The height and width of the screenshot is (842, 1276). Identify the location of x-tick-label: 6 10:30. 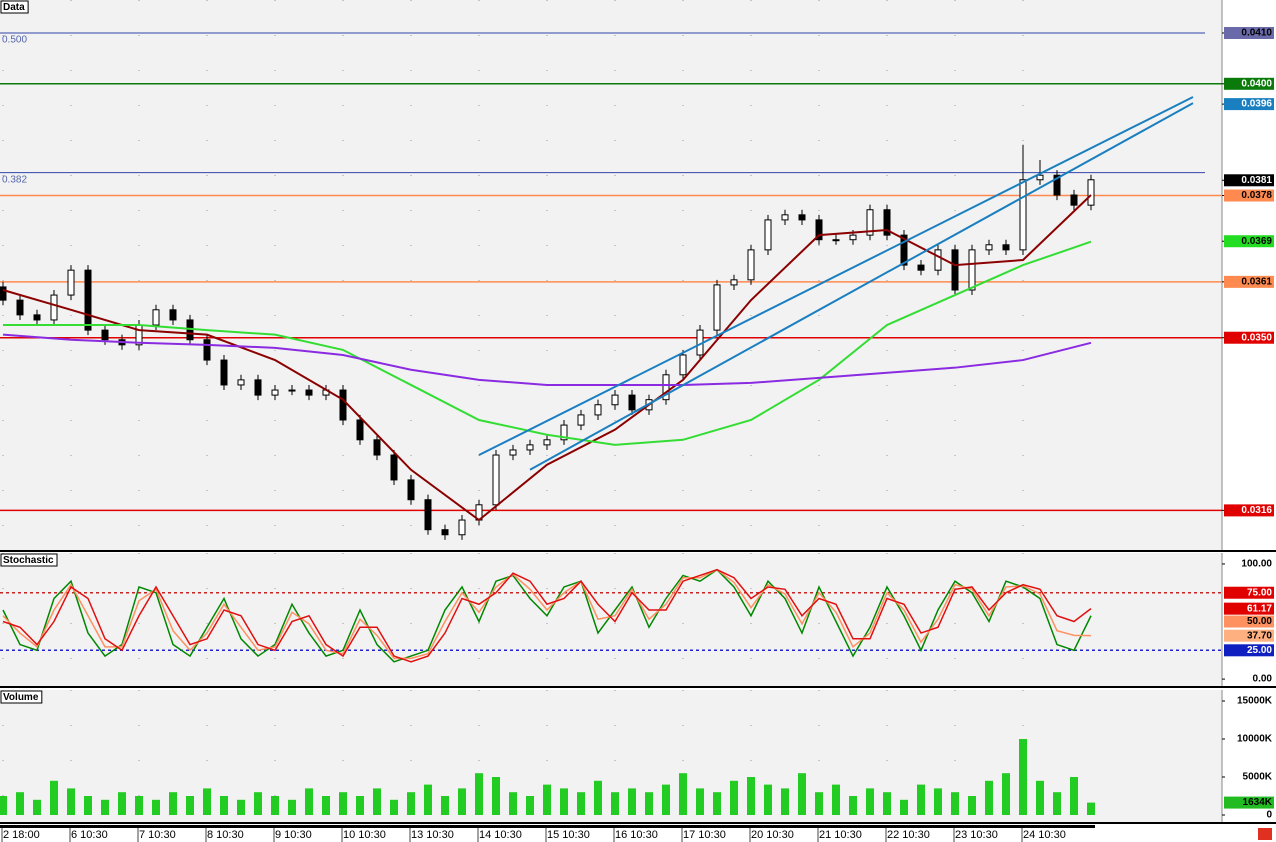
(89, 835).